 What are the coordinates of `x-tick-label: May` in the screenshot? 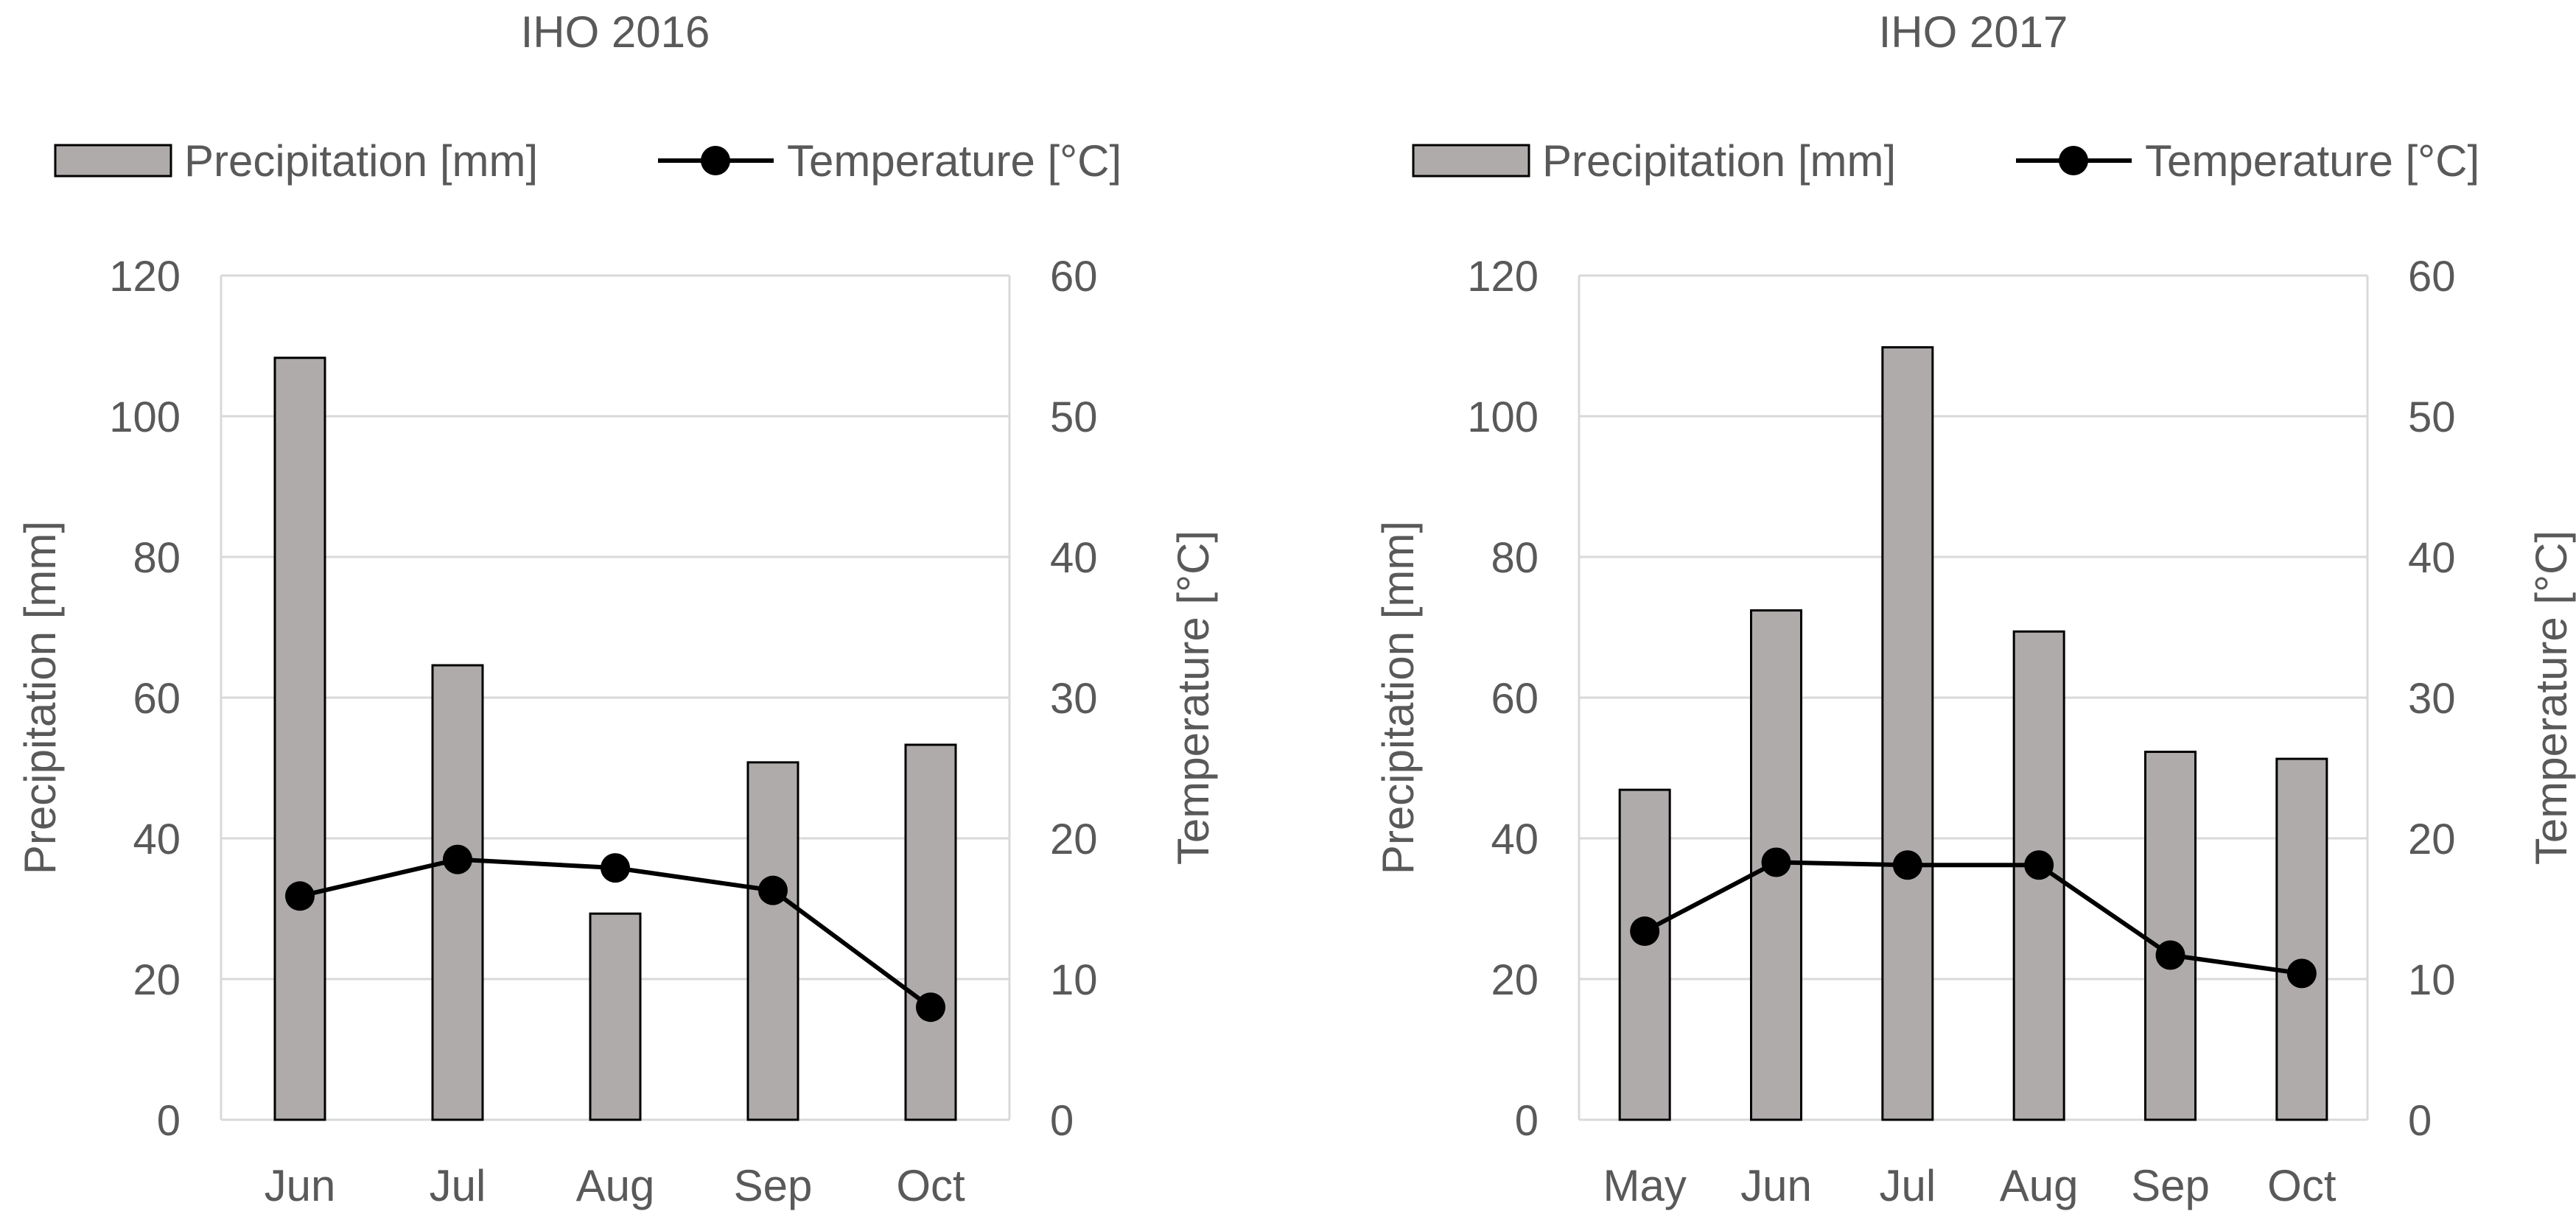 It's located at (1645, 1185).